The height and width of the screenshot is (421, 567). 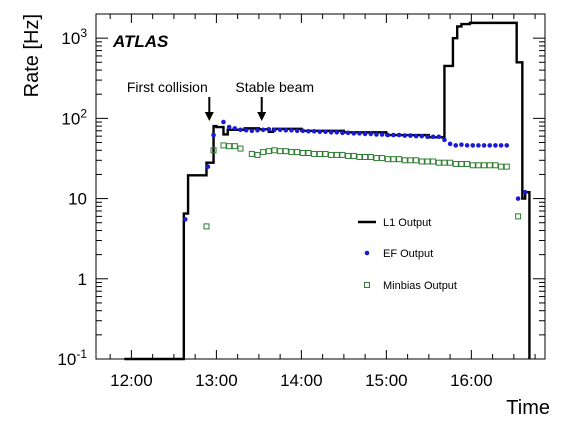 I want to click on brand-label: ATLAS, so click(x=140, y=41).